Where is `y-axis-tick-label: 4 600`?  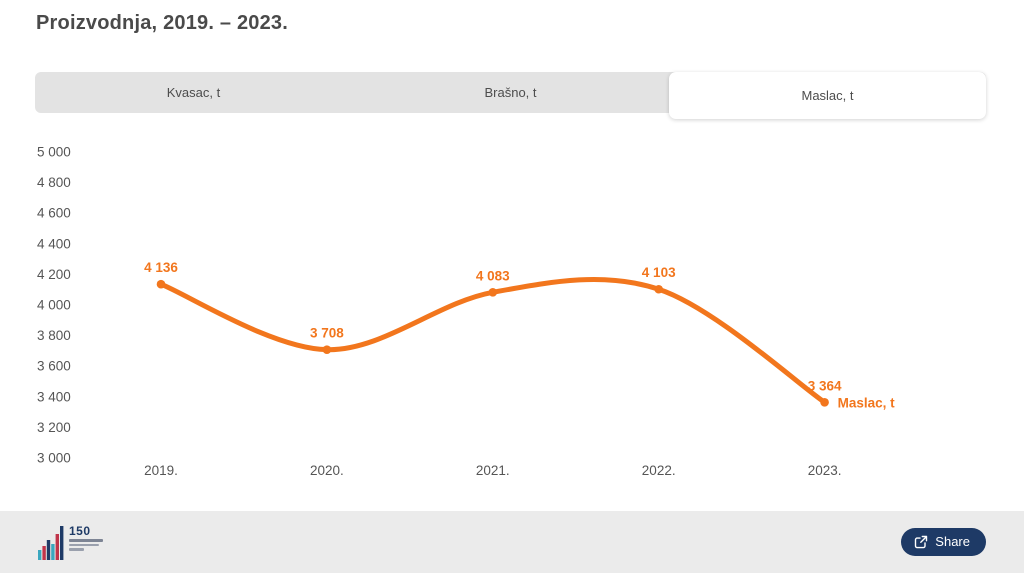
y-axis-tick-label: 4 600 is located at coordinates (54, 213).